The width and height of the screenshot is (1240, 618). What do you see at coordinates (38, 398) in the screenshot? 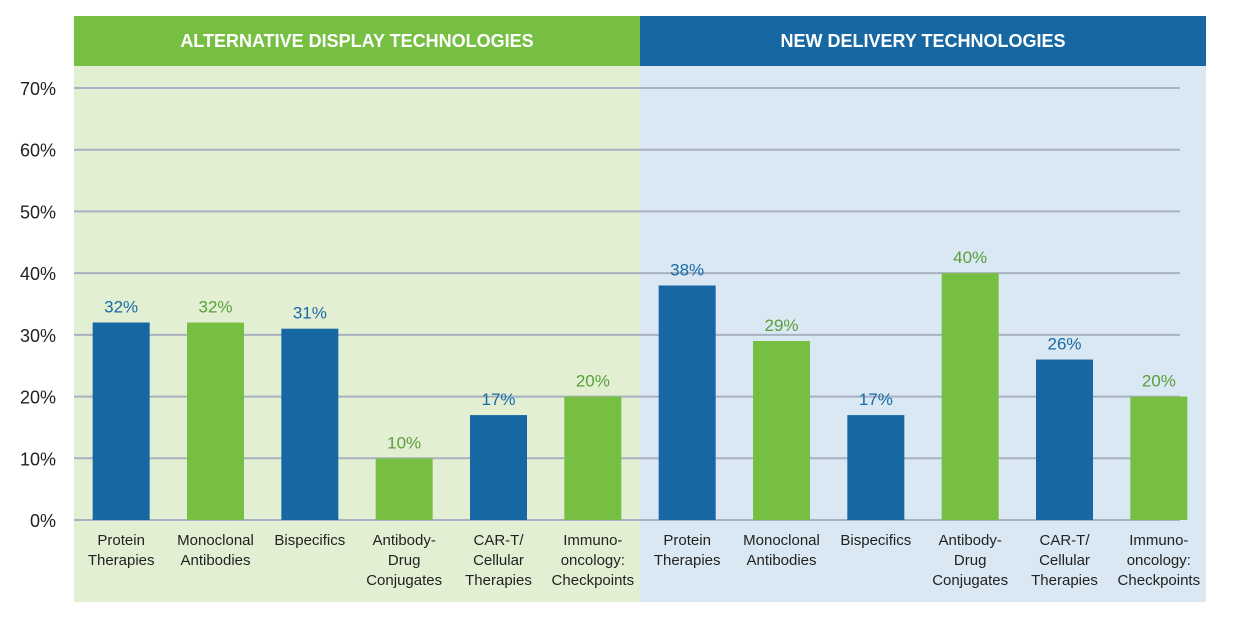
I see `y-tick-label: 20%` at bounding box center [38, 398].